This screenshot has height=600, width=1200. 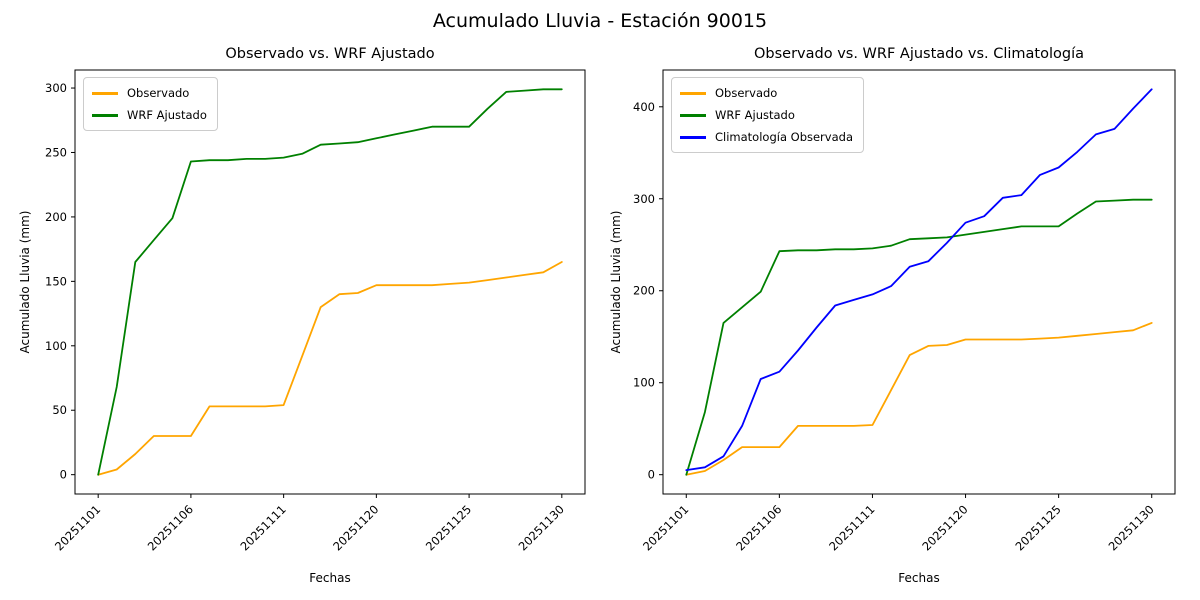 I want to click on y-tick-label: 50, so click(x=59, y=410).